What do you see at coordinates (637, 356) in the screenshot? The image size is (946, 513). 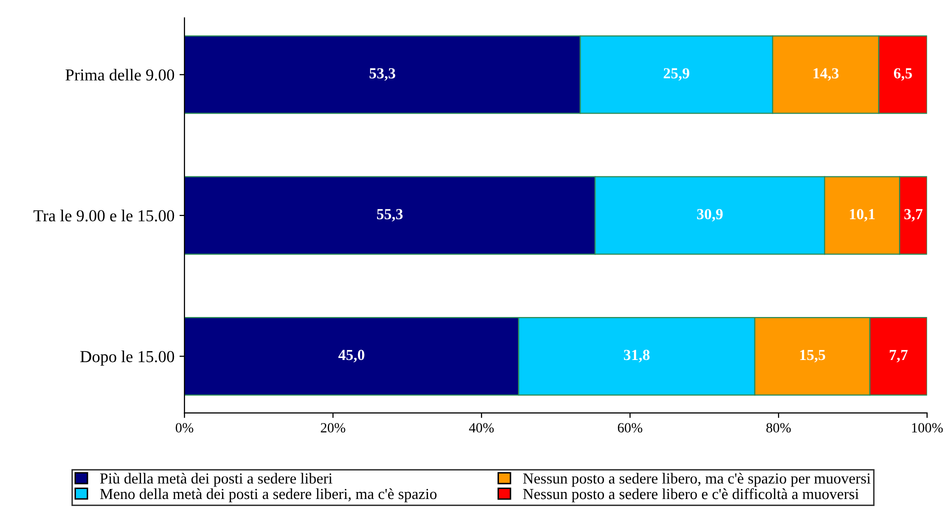 I see `data-label: 31,8` at bounding box center [637, 356].